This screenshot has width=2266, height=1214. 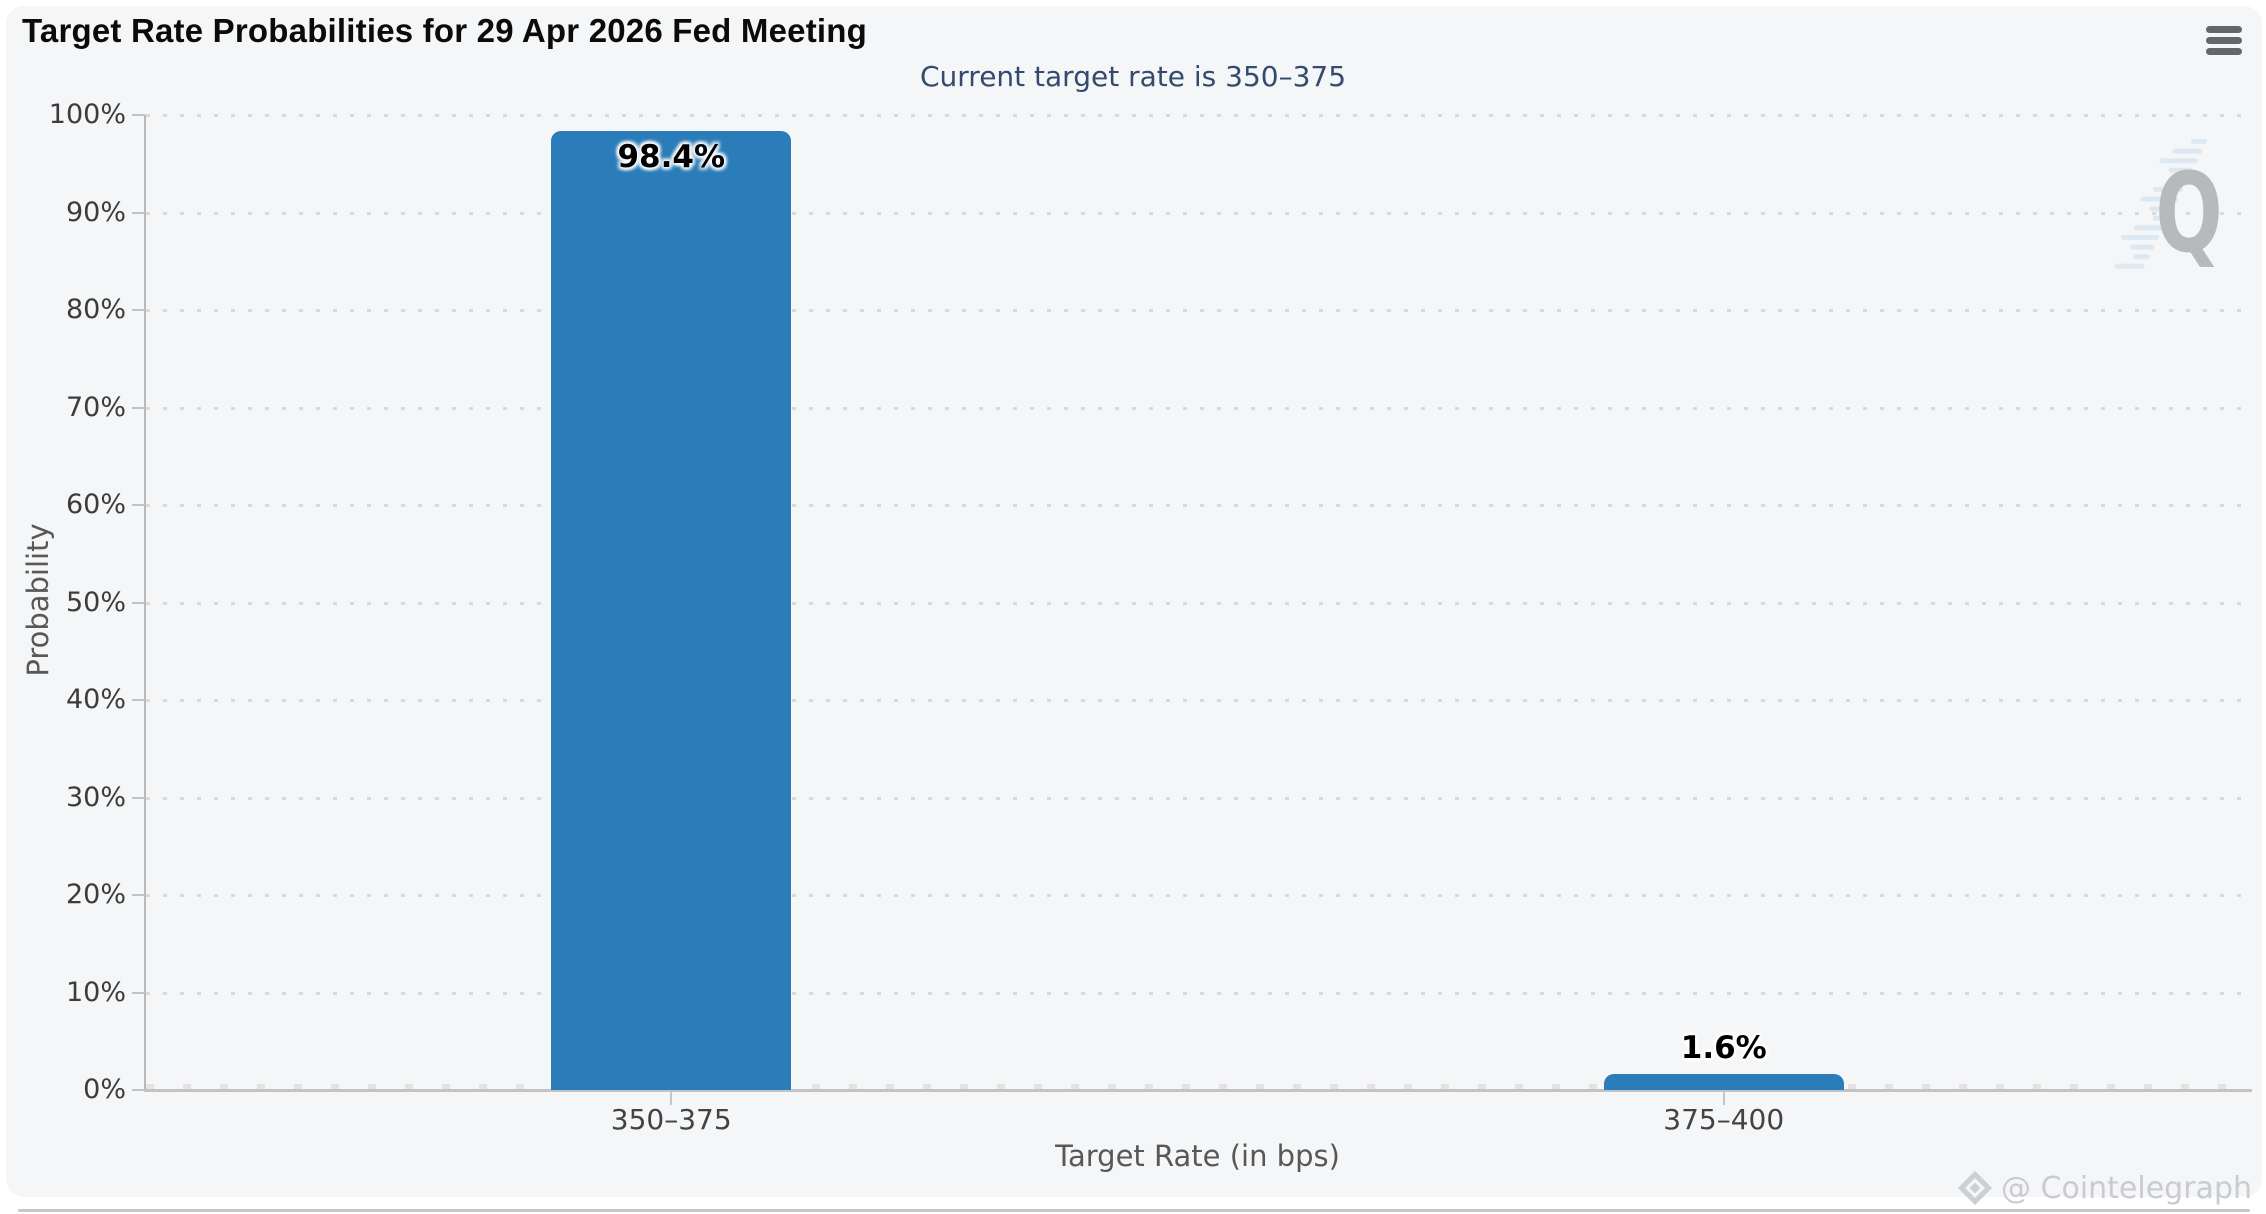 I want to click on y-tick-label: 10%, so click(x=95, y=992).